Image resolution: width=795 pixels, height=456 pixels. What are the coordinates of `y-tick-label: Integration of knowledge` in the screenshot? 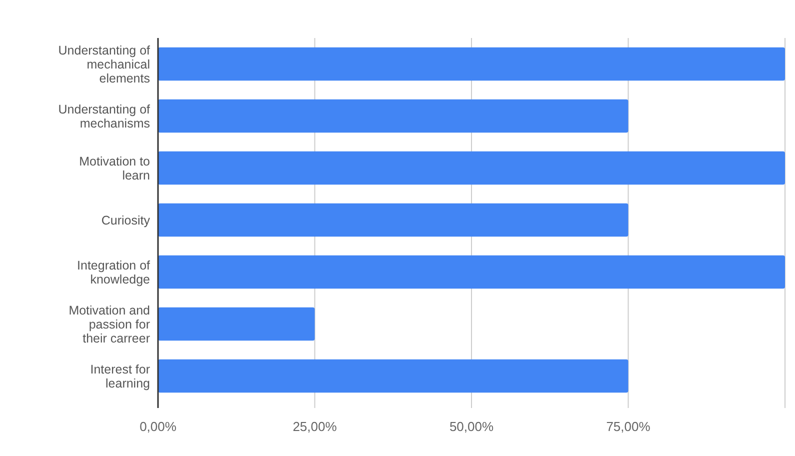 It's located at (114, 272).